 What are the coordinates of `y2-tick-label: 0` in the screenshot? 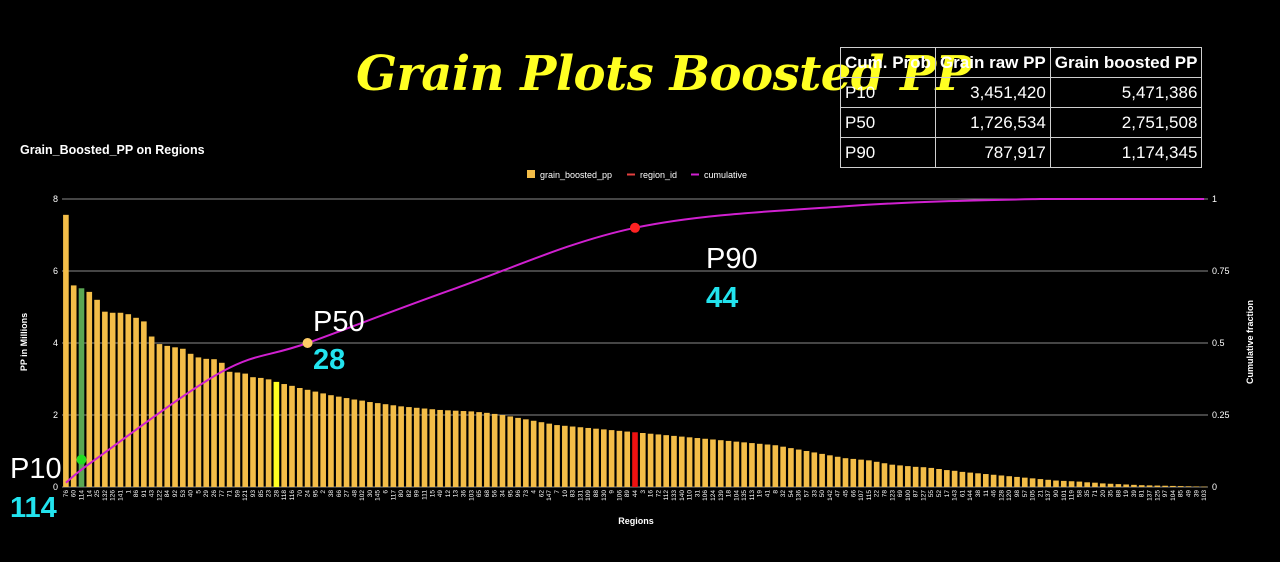 It's located at (1214, 487).